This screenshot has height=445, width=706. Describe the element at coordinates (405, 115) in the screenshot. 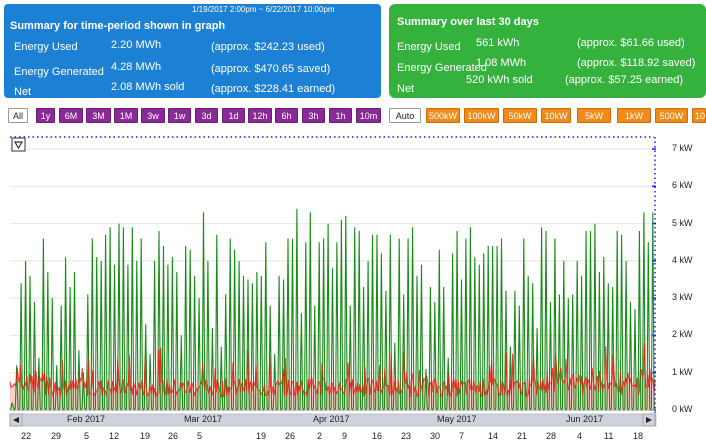

I see `scale-button-auto: Auto` at that location.